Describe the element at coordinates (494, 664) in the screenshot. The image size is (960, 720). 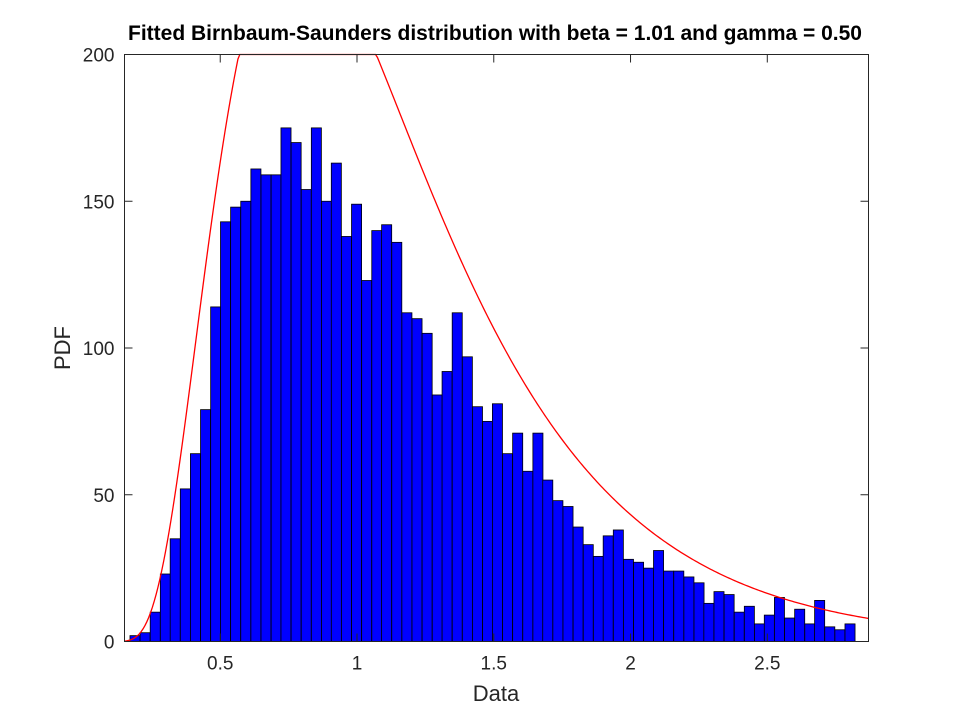
I see `x-tick-label: 1.5` at that location.